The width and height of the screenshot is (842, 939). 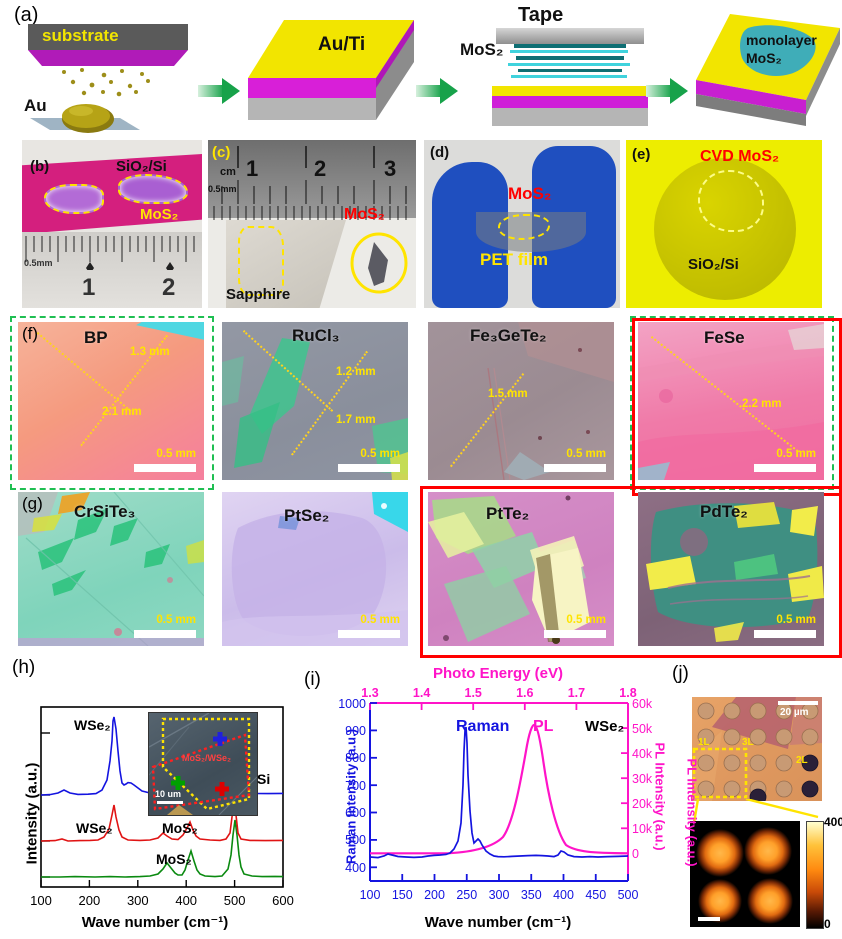 What do you see at coordinates (757, 749) in the screenshot?
I see `panel-j-optical: 20 µm 1L 3L 2L` at bounding box center [757, 749].